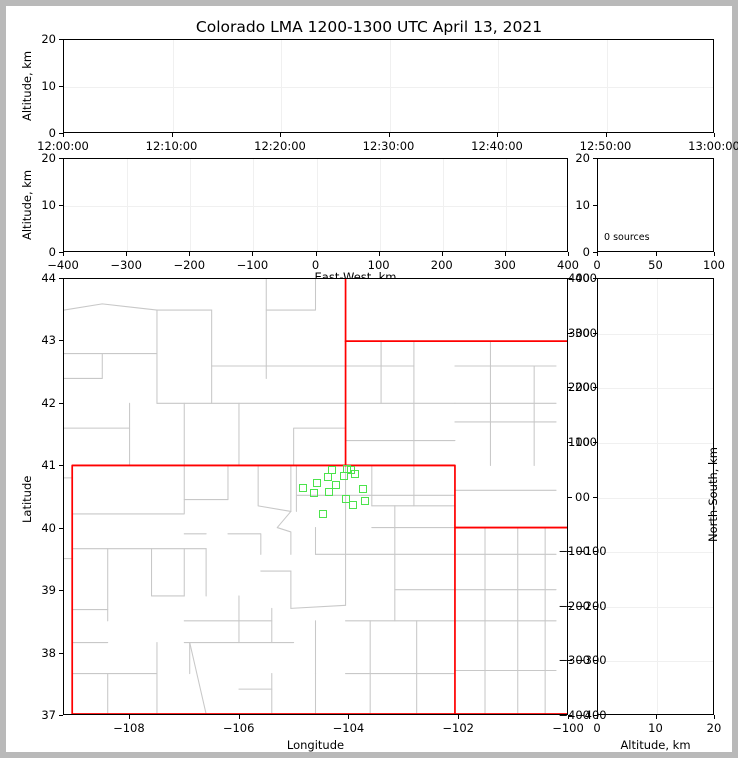 Image resolution: width=738 pixels, height=758 pixels. I want to click on y-tick-label: 41, so click(48, 465).